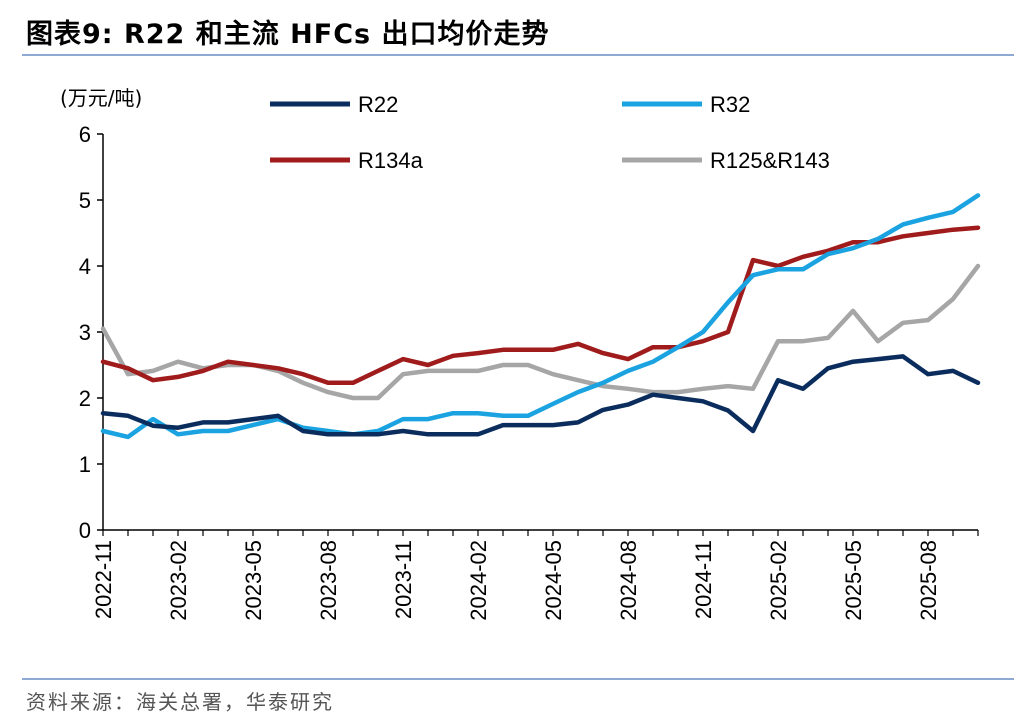 The width and height of the screenshot is (1036, 728). What do you see at coordinates (180, 702) in the screenshot?
I see `source-note: 资料来源：海关总署，华泰研究` at bounding box center [180, 702].